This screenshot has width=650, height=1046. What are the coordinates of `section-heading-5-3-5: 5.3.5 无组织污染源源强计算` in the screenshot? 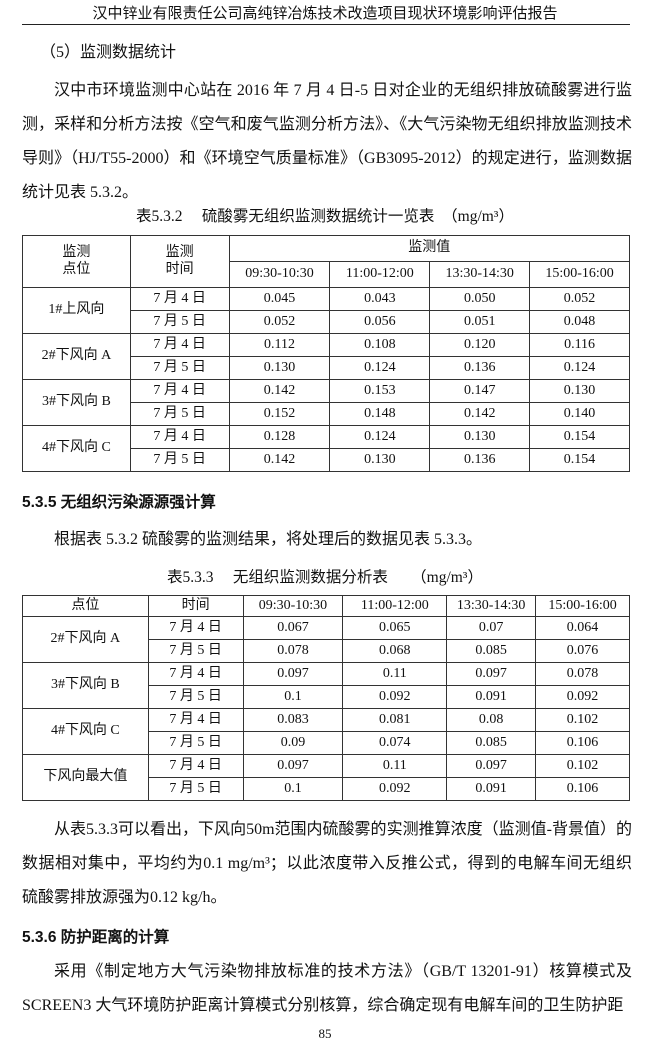 It's located at (119, 502).